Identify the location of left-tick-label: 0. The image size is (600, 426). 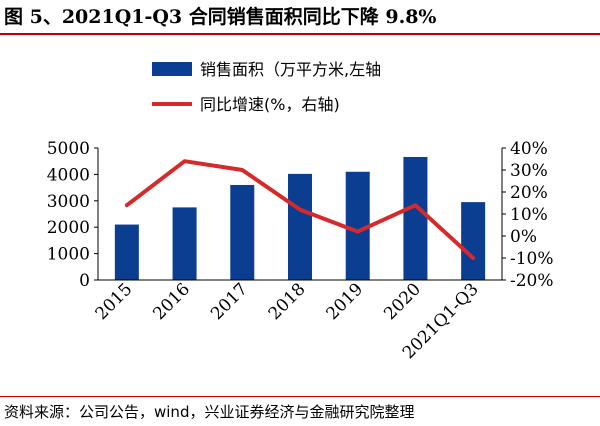
(84, 281).